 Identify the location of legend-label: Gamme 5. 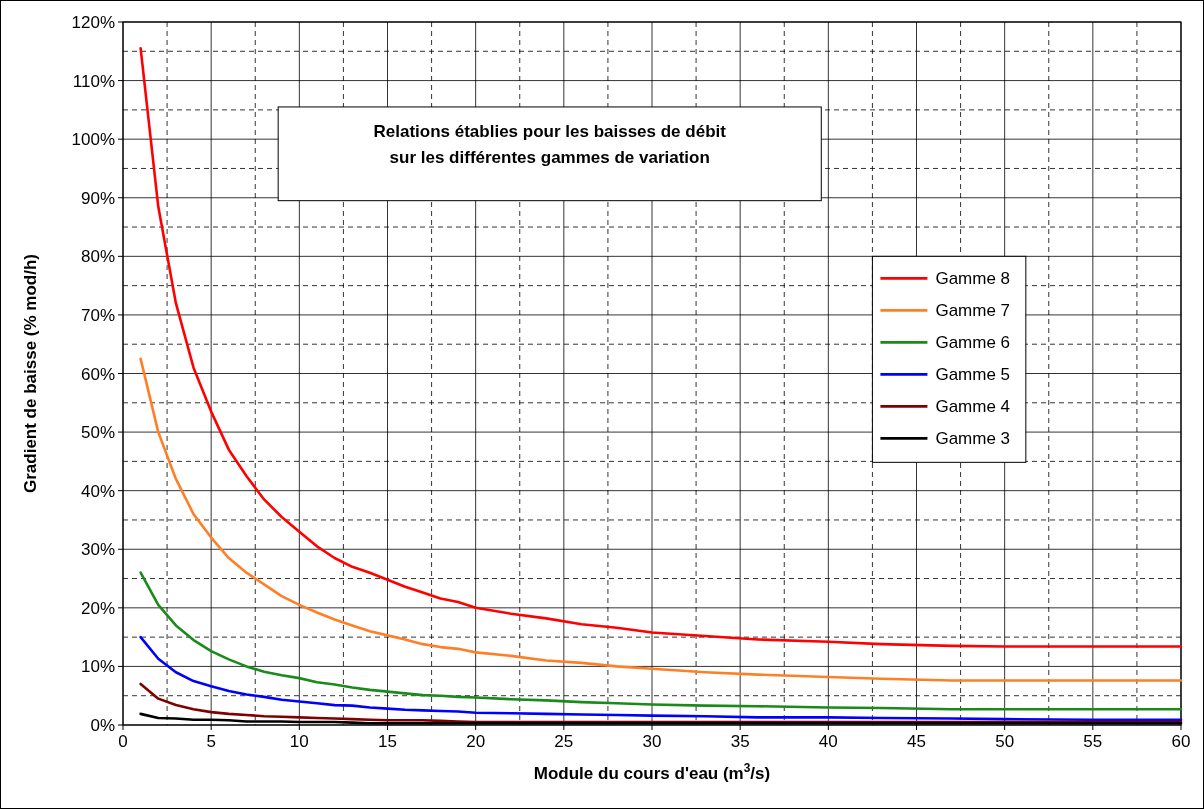
(973, 375).